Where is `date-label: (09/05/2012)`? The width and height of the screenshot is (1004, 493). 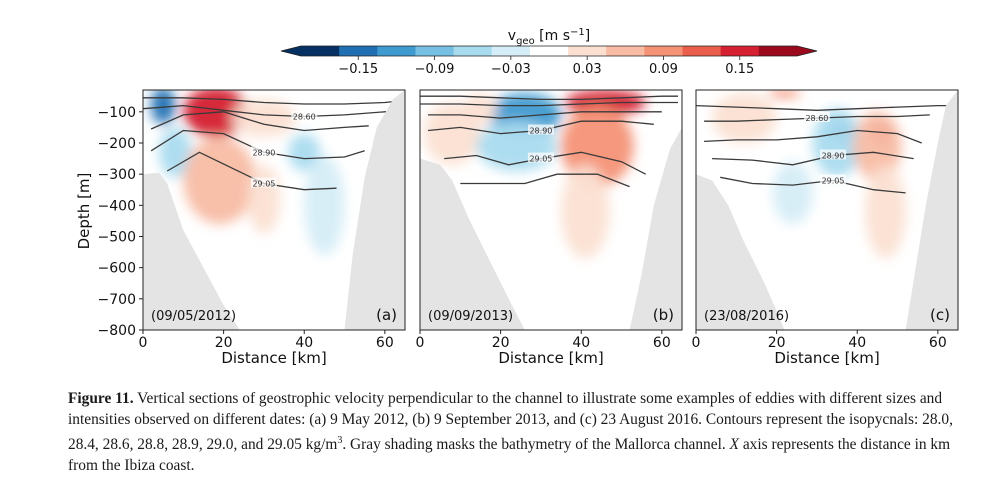 date-label: (09/05/2012) is located at coordinates (193, 316).